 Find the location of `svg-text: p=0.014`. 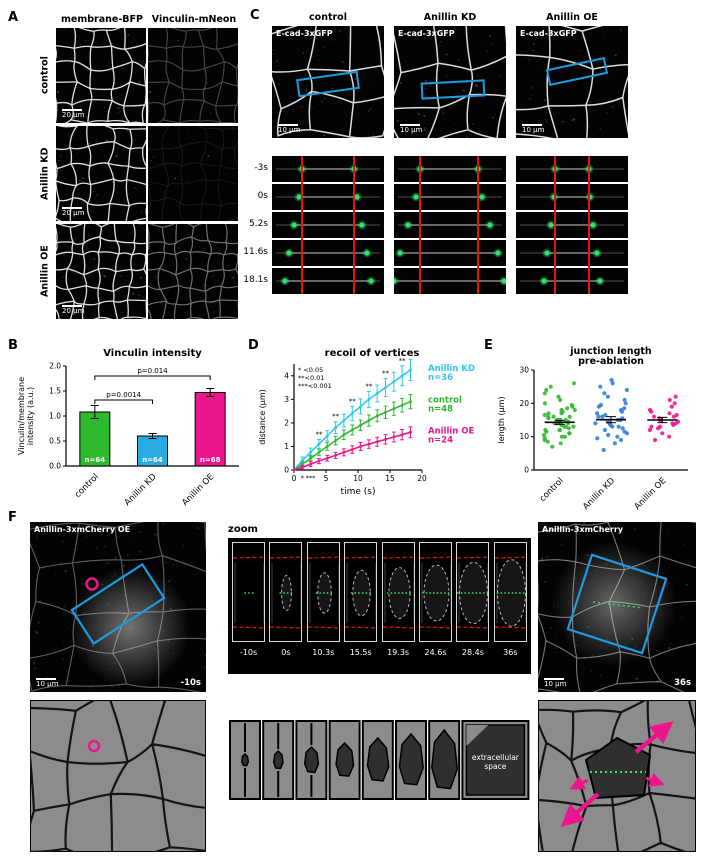

svg-text: p=0.014 is located at coordinates (152, 371).